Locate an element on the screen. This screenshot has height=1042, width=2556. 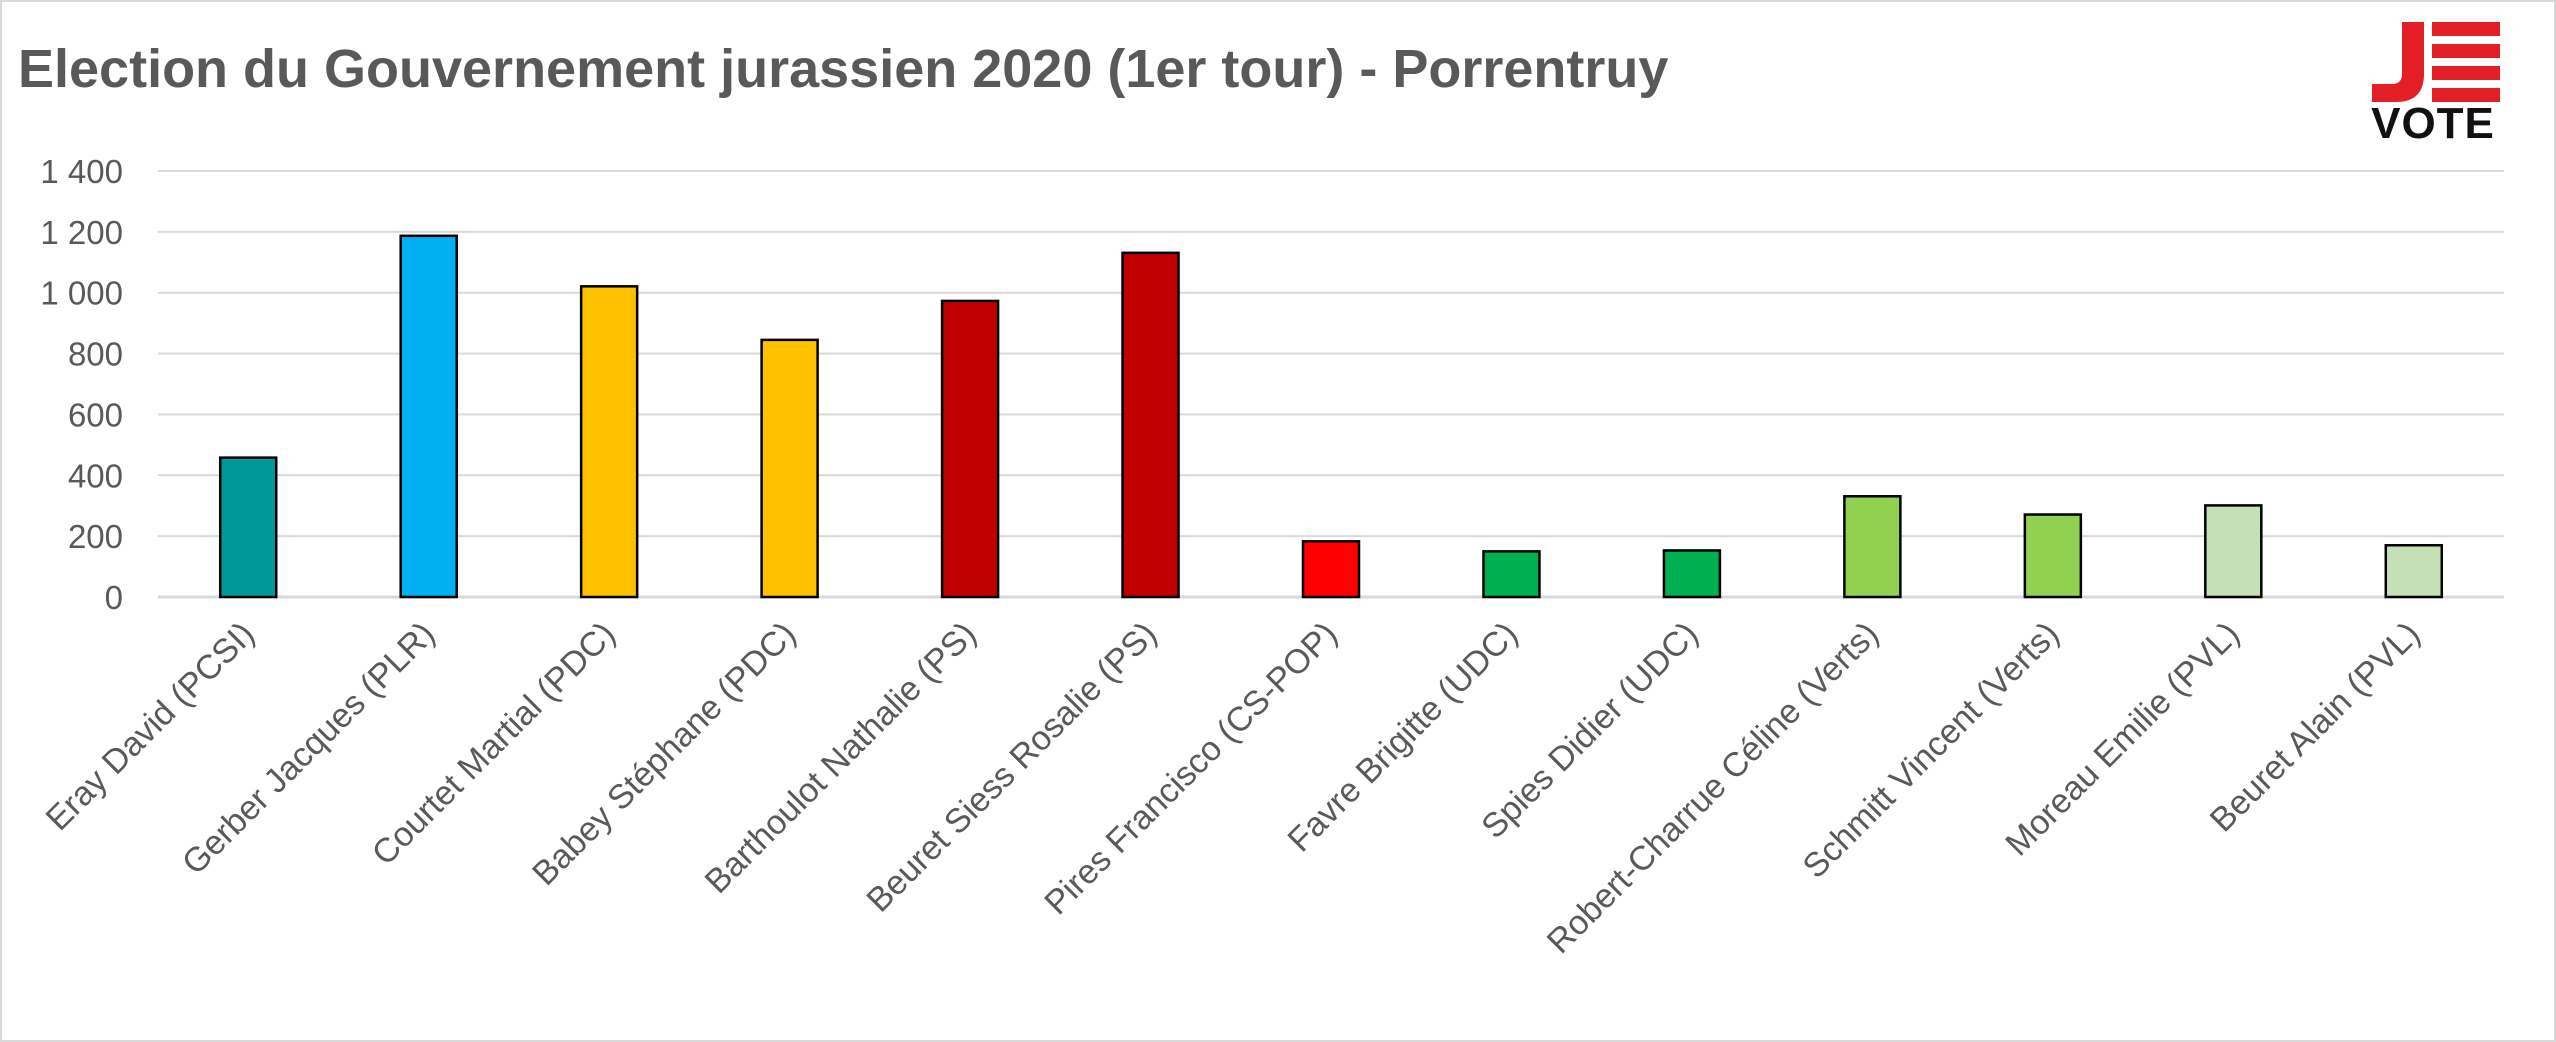
y-axis-ticks: 0 200 400 600 800 1 000 1 200 1 400 is located at coordinates (81, 384).